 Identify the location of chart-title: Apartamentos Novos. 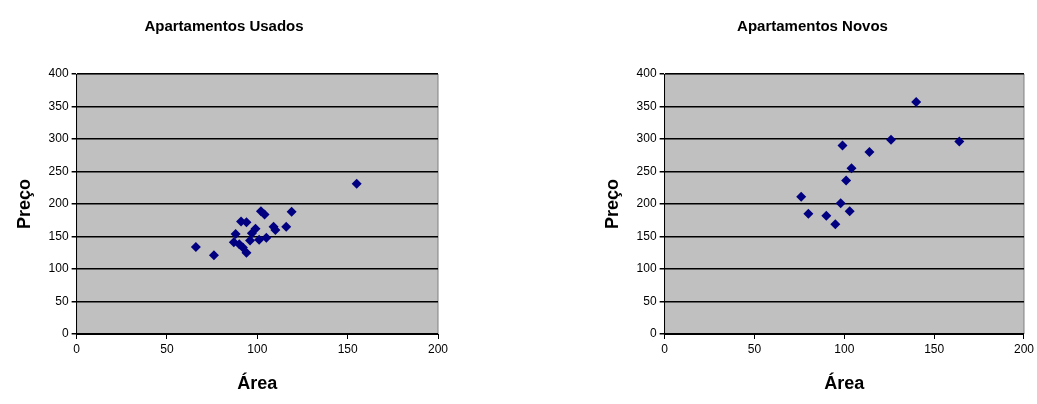
(812, 26).